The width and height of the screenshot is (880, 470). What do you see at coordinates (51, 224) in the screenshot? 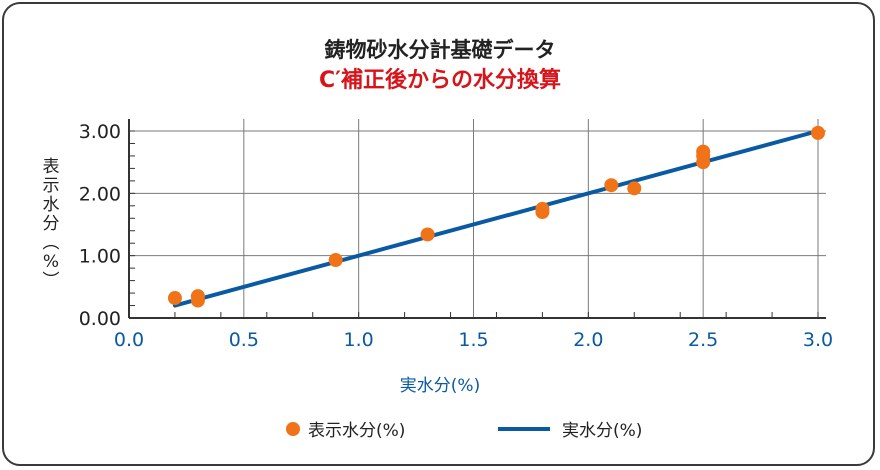
I see `y-axis-label: 表示水分 ︵% ︶` at bounding box center [51, 224].